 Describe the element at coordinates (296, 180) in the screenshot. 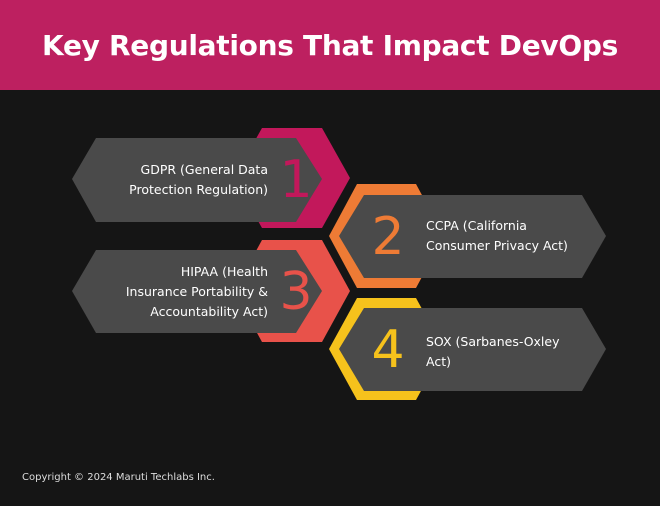

I see `regulation-number-1: 1` at that location.